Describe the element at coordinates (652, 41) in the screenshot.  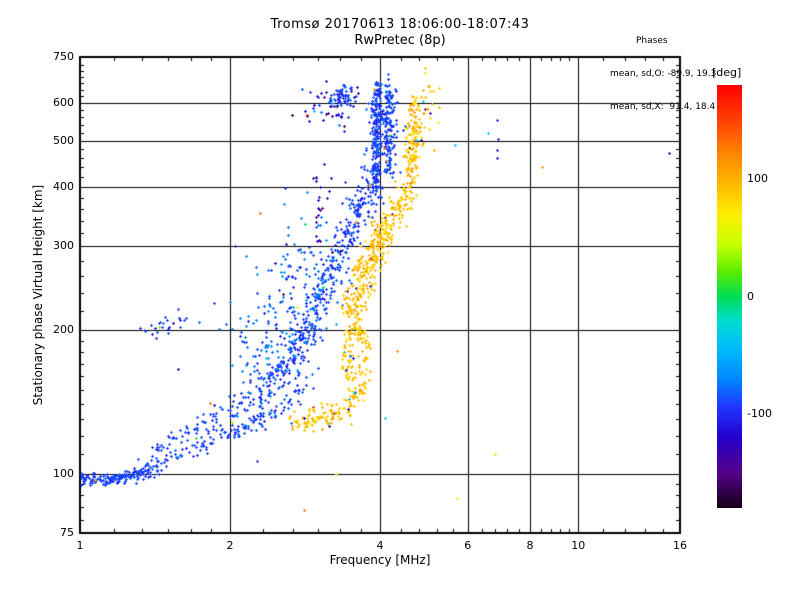
I see `phase-stats-header: Phases` at that location.